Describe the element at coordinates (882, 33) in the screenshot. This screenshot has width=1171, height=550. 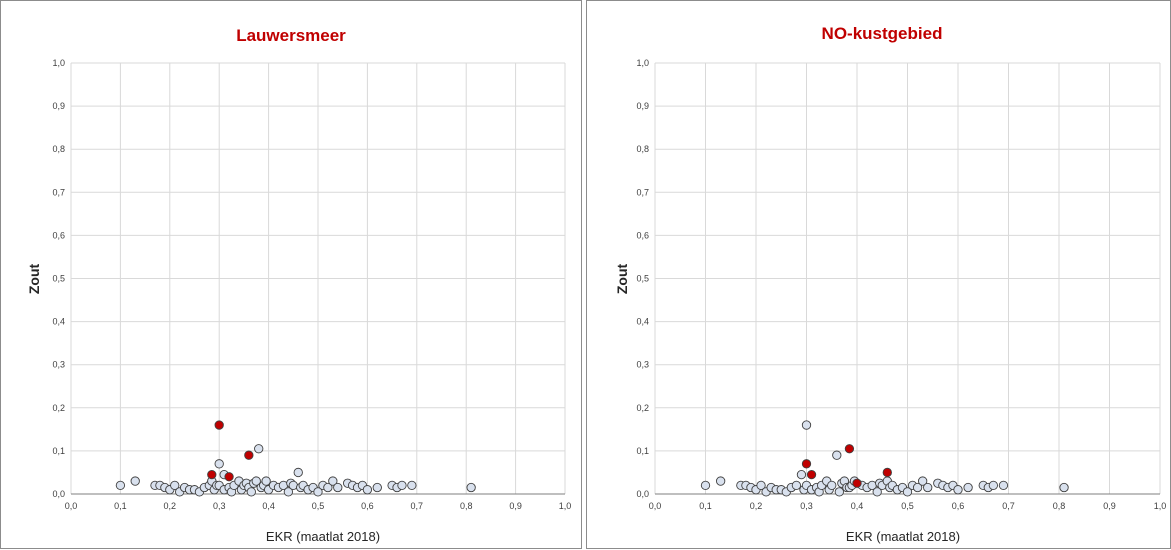
I see `chart-title: NO-kustgebied` at that location.